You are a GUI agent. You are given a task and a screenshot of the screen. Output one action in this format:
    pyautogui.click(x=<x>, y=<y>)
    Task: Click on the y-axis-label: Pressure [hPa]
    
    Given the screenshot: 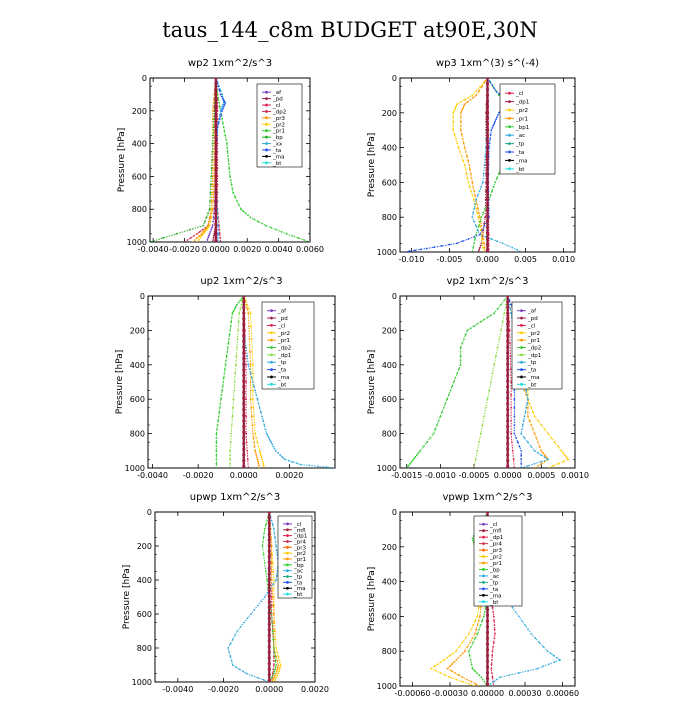 What is the action you would take?
    pyautogui.click(x=372, y=165)
    